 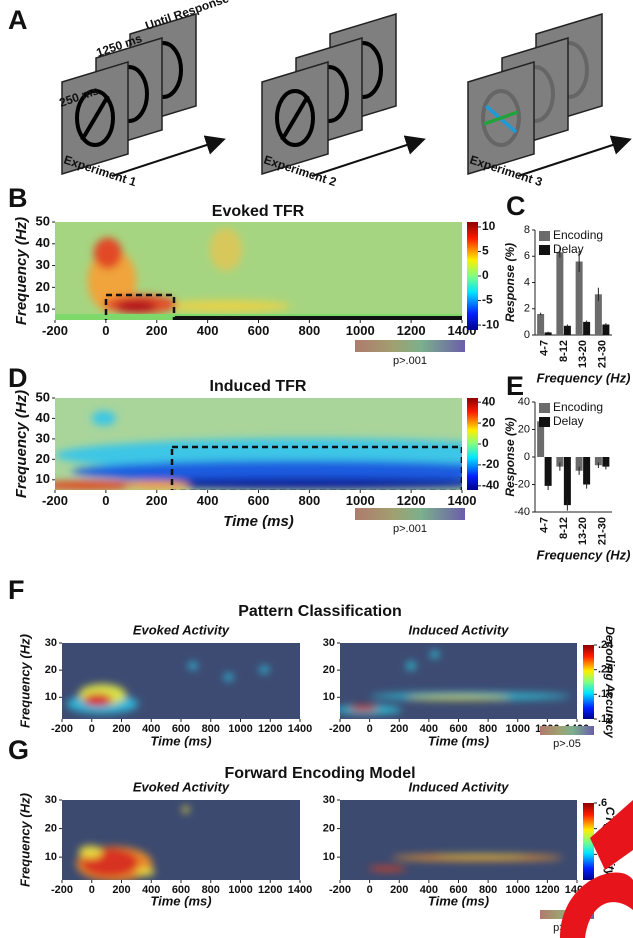 What do you see at coordinates (18, 20) in the screenshot?
I see `panel-label: A` at bounding box center [18, 20].